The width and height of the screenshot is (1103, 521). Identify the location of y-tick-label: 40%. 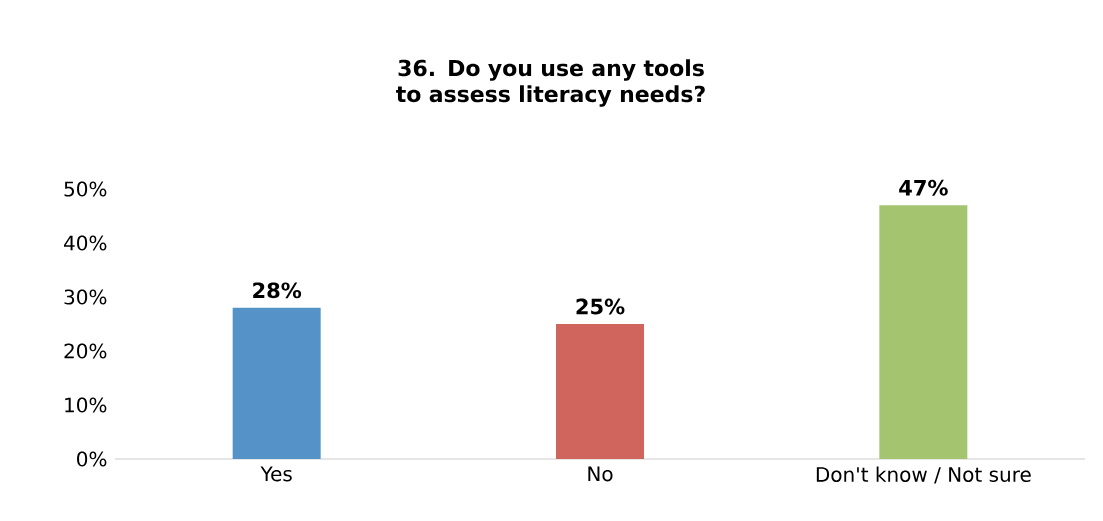
(85, 243).